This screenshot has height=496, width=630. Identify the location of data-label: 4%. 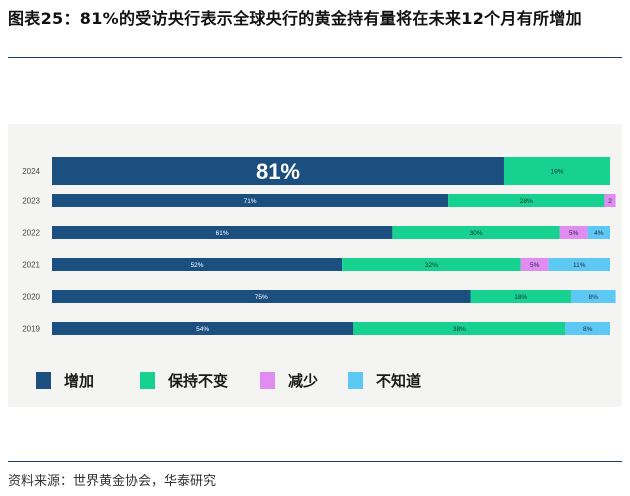
(599, 233).